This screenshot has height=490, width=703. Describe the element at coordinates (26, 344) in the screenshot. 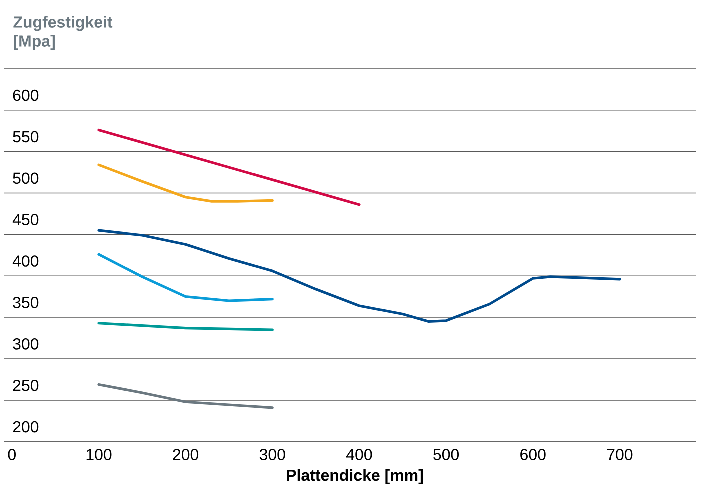

I see `y-tick-label: 300` at that location.